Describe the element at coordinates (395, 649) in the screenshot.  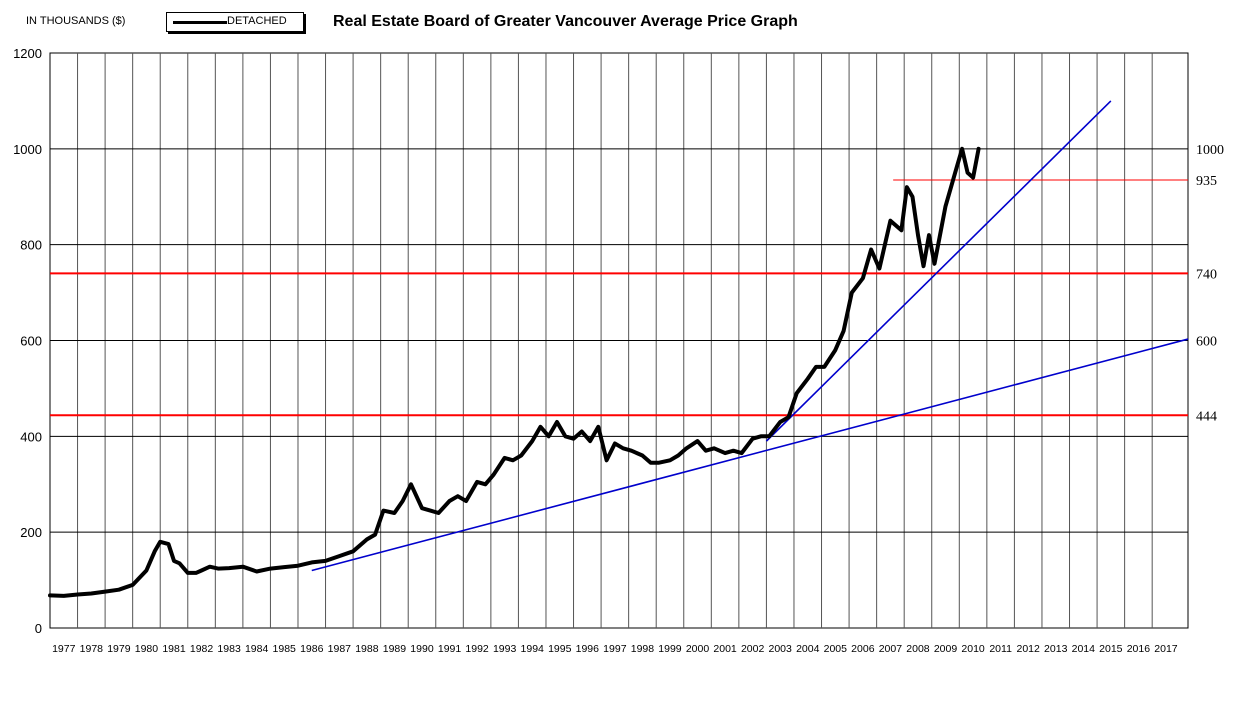
I see `x-tick-label: 1989` at that location.